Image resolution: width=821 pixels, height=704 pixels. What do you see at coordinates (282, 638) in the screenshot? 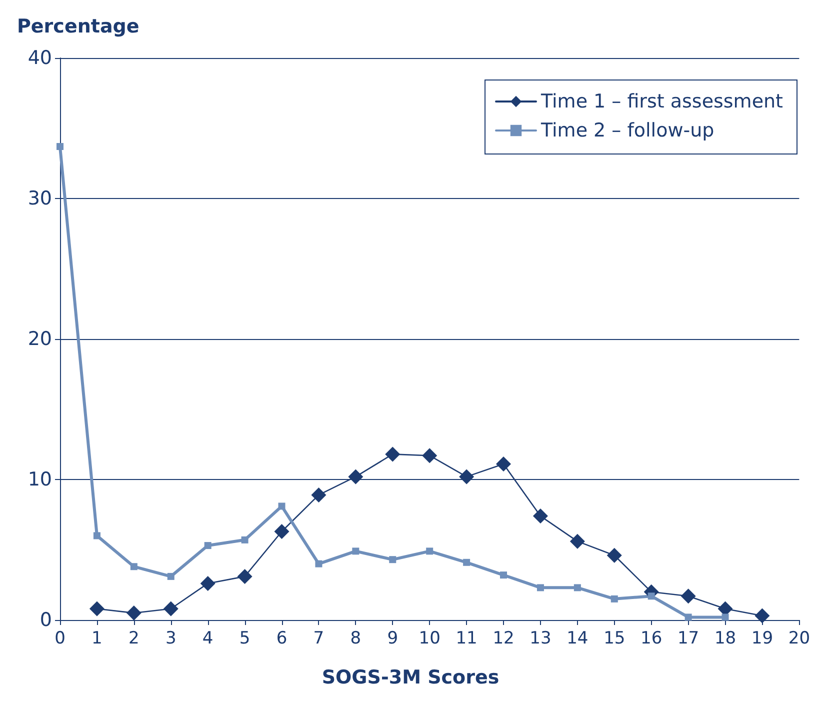
I see `x-tick-label: 6` at bounding box center [282, 638].